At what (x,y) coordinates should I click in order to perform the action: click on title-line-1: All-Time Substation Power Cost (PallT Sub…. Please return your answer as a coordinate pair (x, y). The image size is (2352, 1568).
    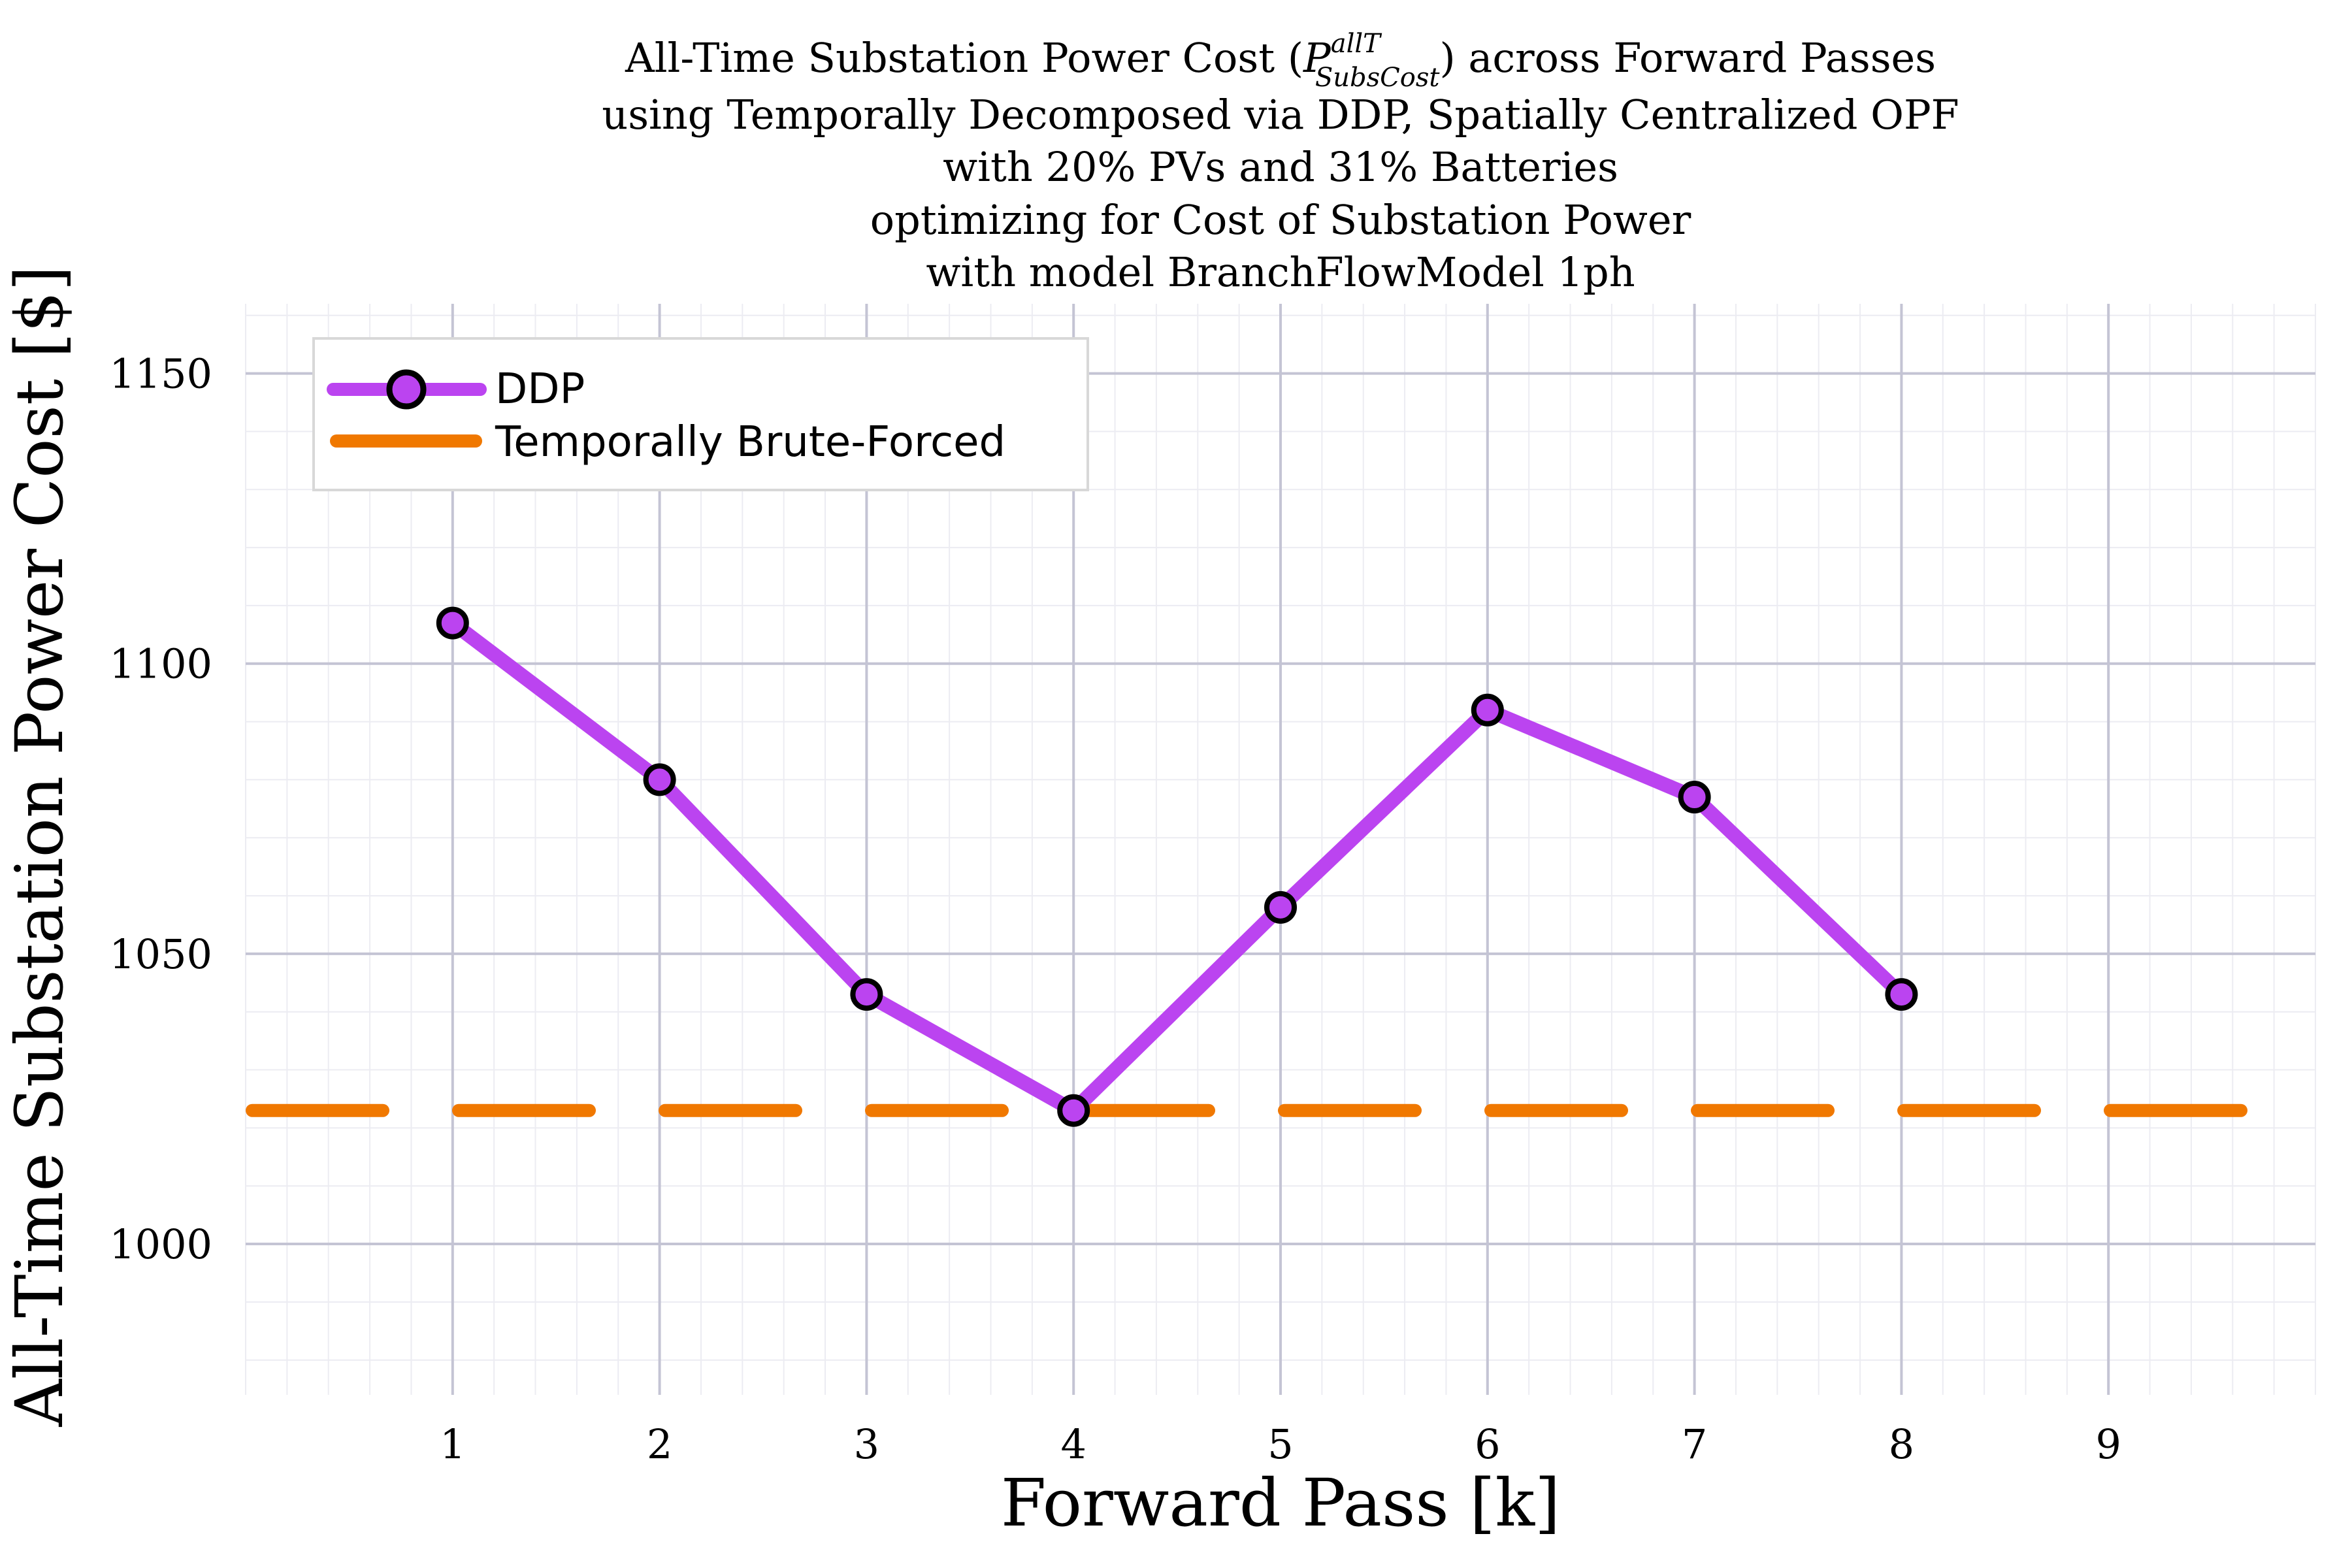
    Looking at the image, I should click on (1280, 61).